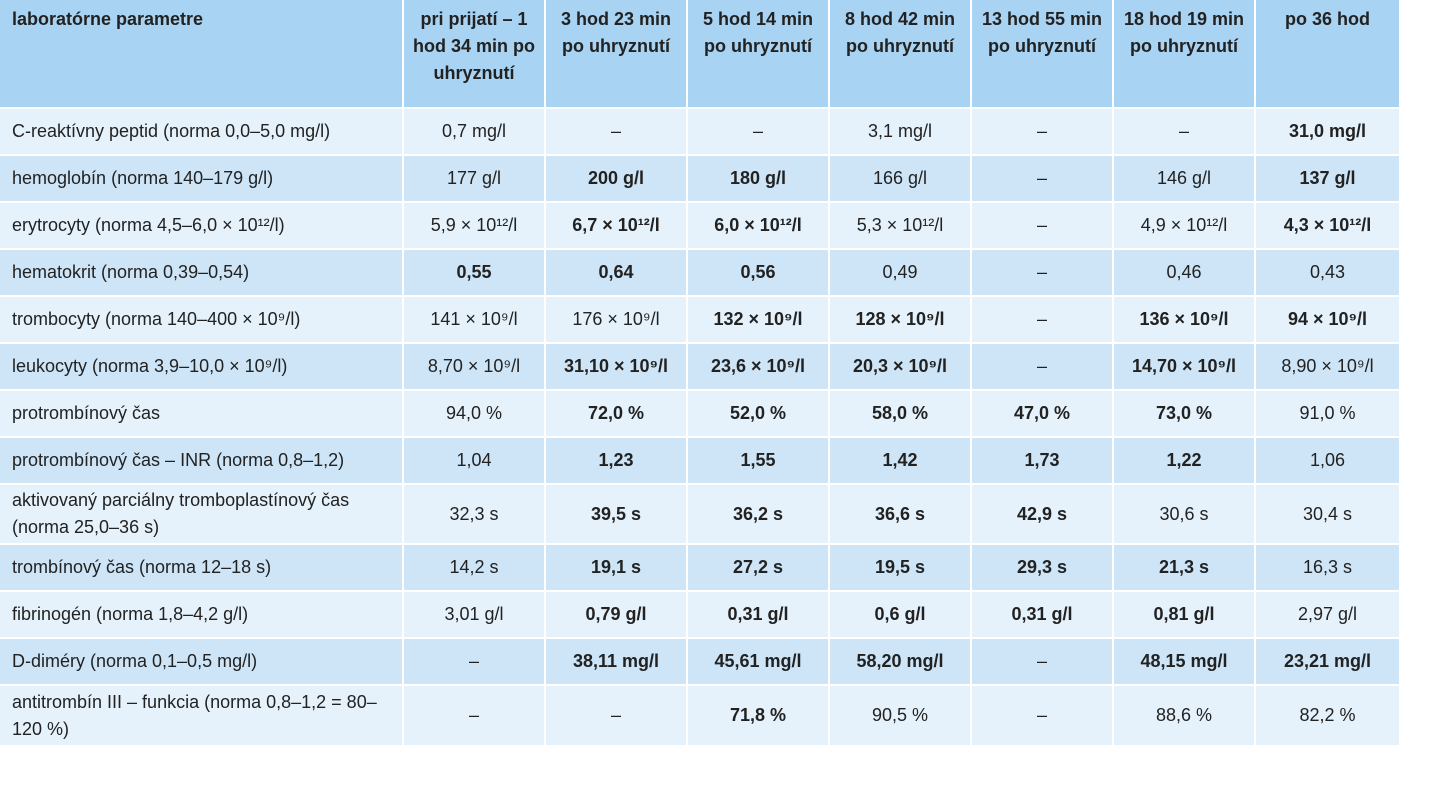 This screenshot has width=1446, height=800. What do you see at coordinates (1328, 319) in the screenshot?
I see `table-cell: 94 × 10⁹/l` at bounding box center [1328, 319].